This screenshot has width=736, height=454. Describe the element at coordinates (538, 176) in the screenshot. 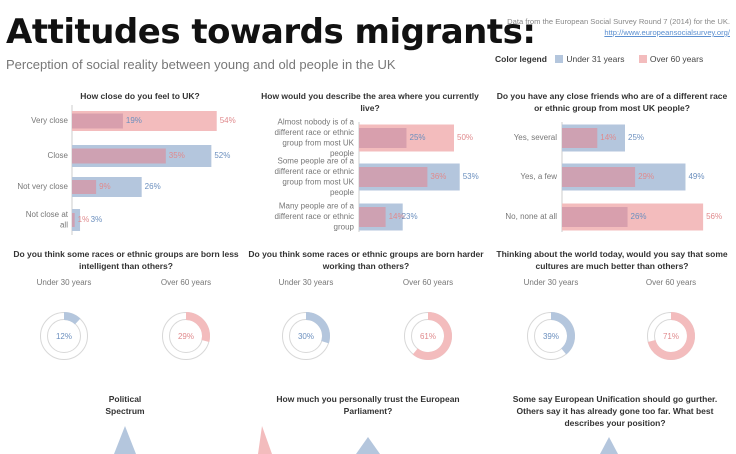

I see `category-label-2-1-0: Yes, a few` at that location.